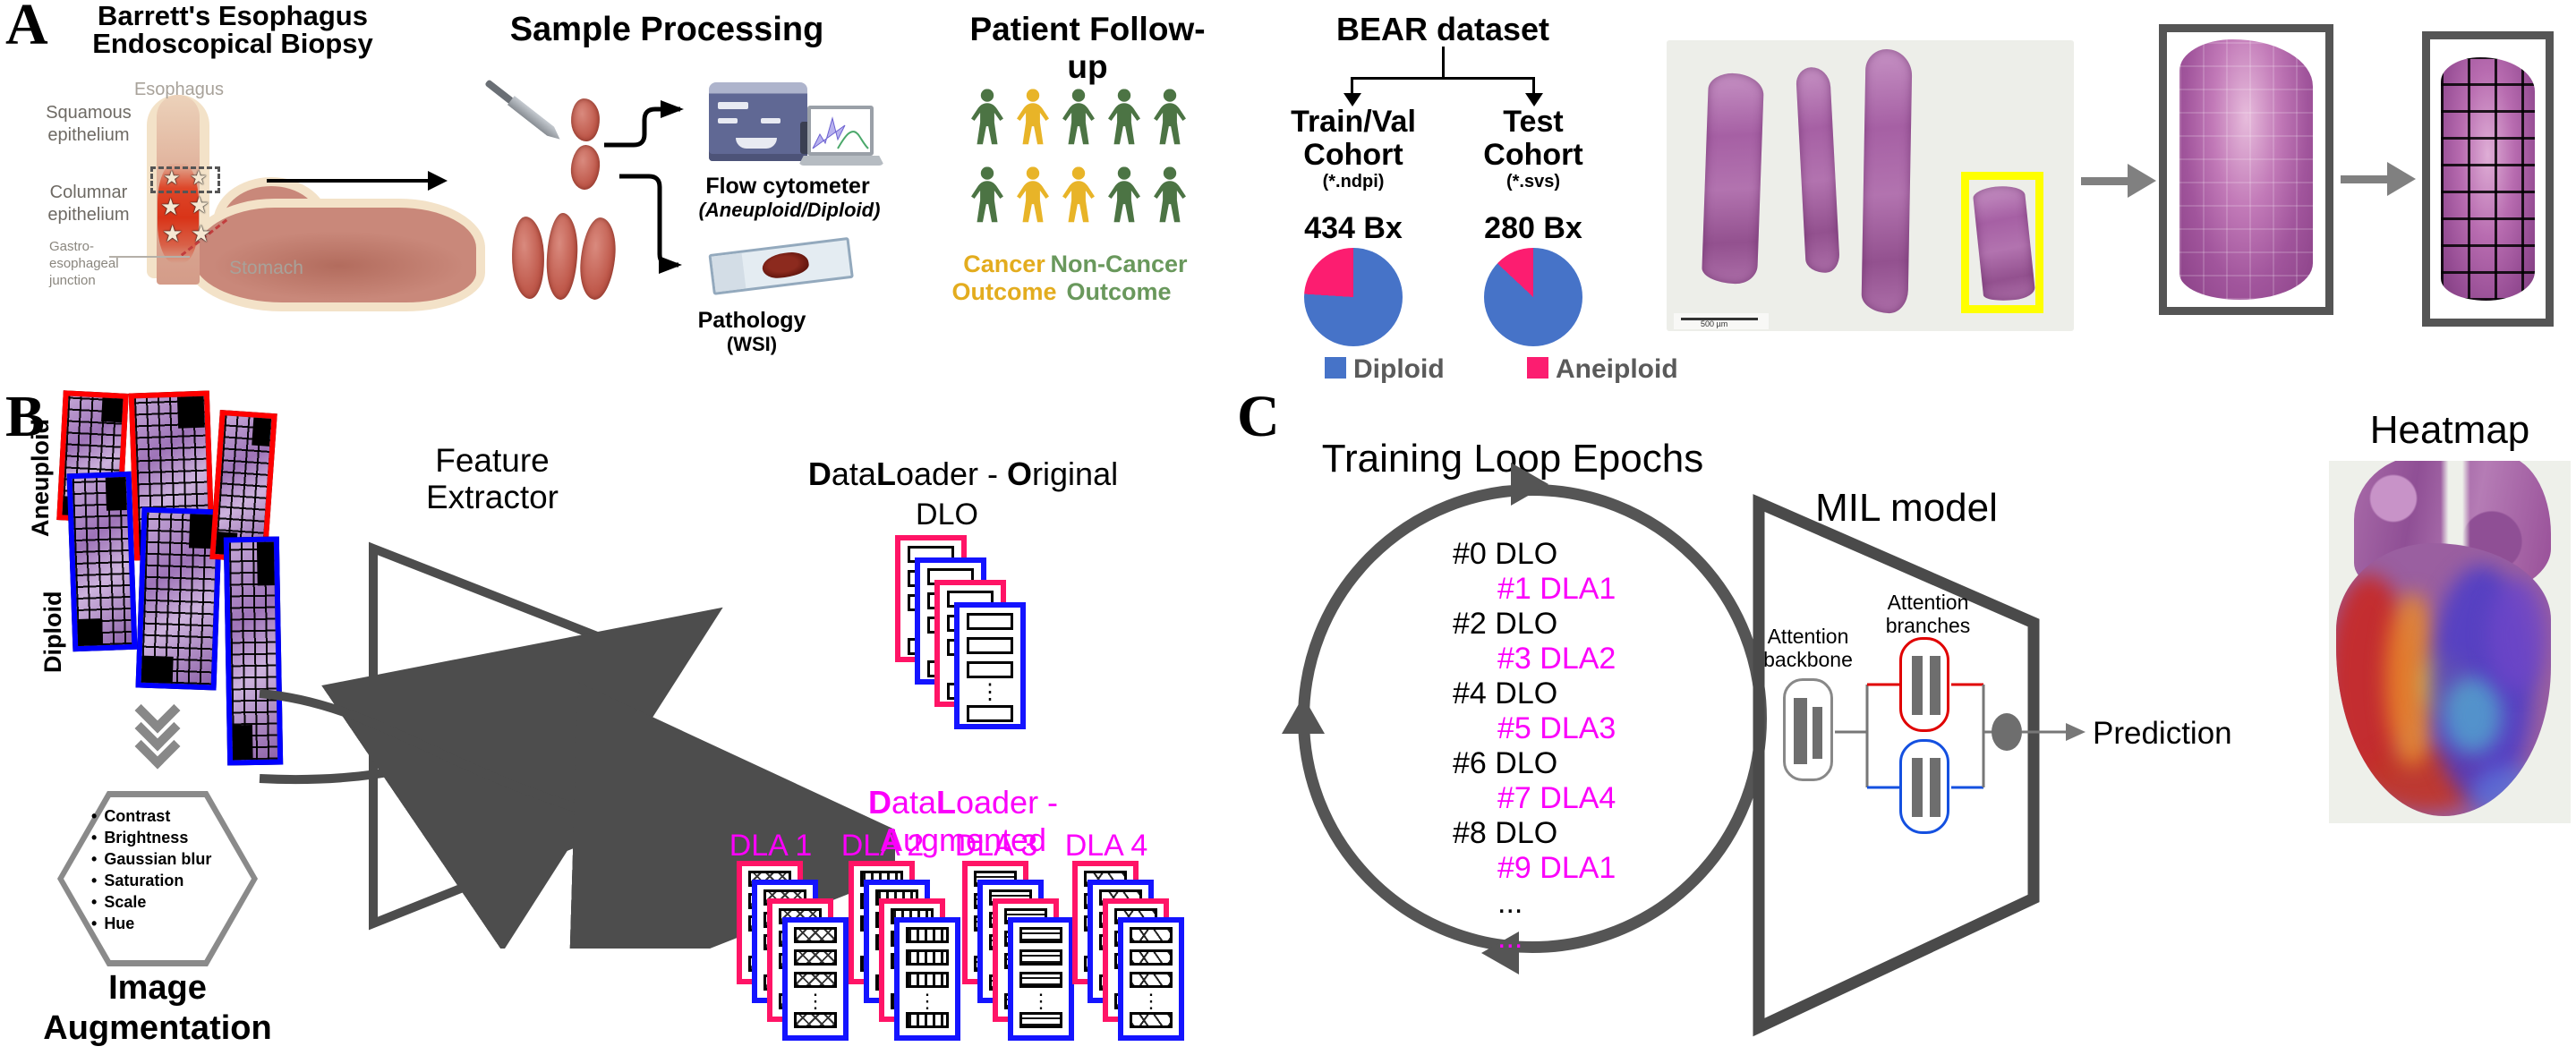 This screenshot has height=1055, width=2576. Describe the element at coordinates (789, 210) in the screenshot. I see `flow-cytometer-sublabel: (Aneuploid/Diploid)` at that location.